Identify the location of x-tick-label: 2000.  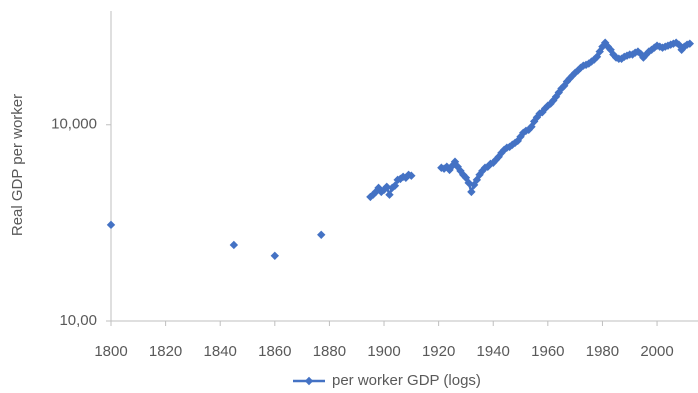
(656, 351).